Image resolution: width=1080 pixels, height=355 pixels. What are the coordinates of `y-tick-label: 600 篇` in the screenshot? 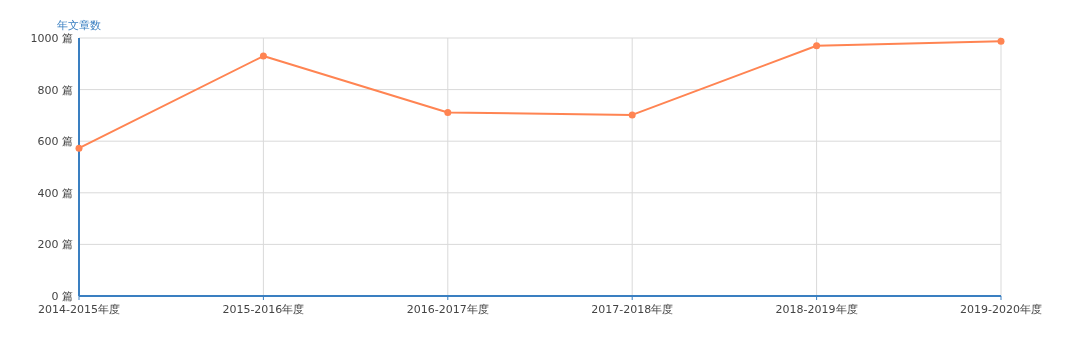 It's located at (55, 142).